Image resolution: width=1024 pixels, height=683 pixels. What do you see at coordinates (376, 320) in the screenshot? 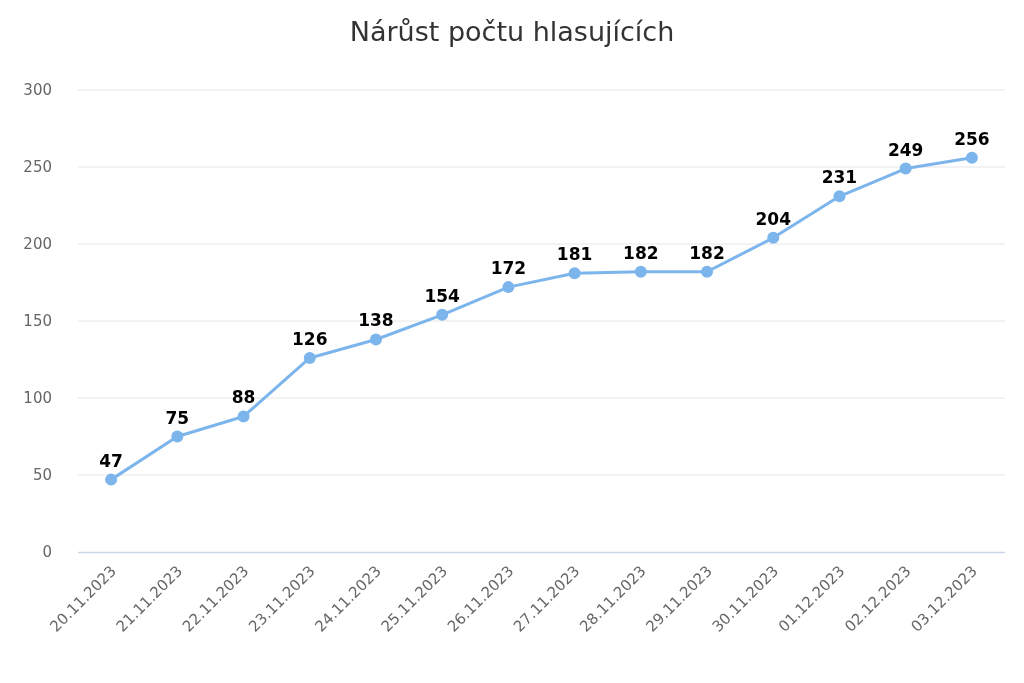
I see `data-label: 138` at bounding box center [376, 320].